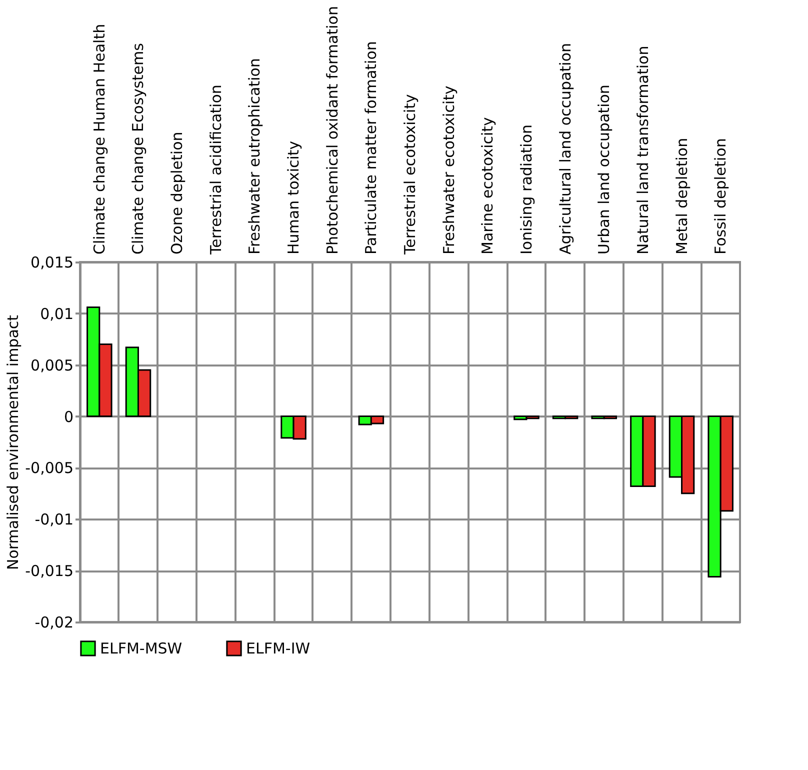 This screenshot has height=770, width=808. What do you see at coordinates (643, 150) in the screenshot?
I see `x-tick-label: Natural land transformation` at bounding box center [643, 150].